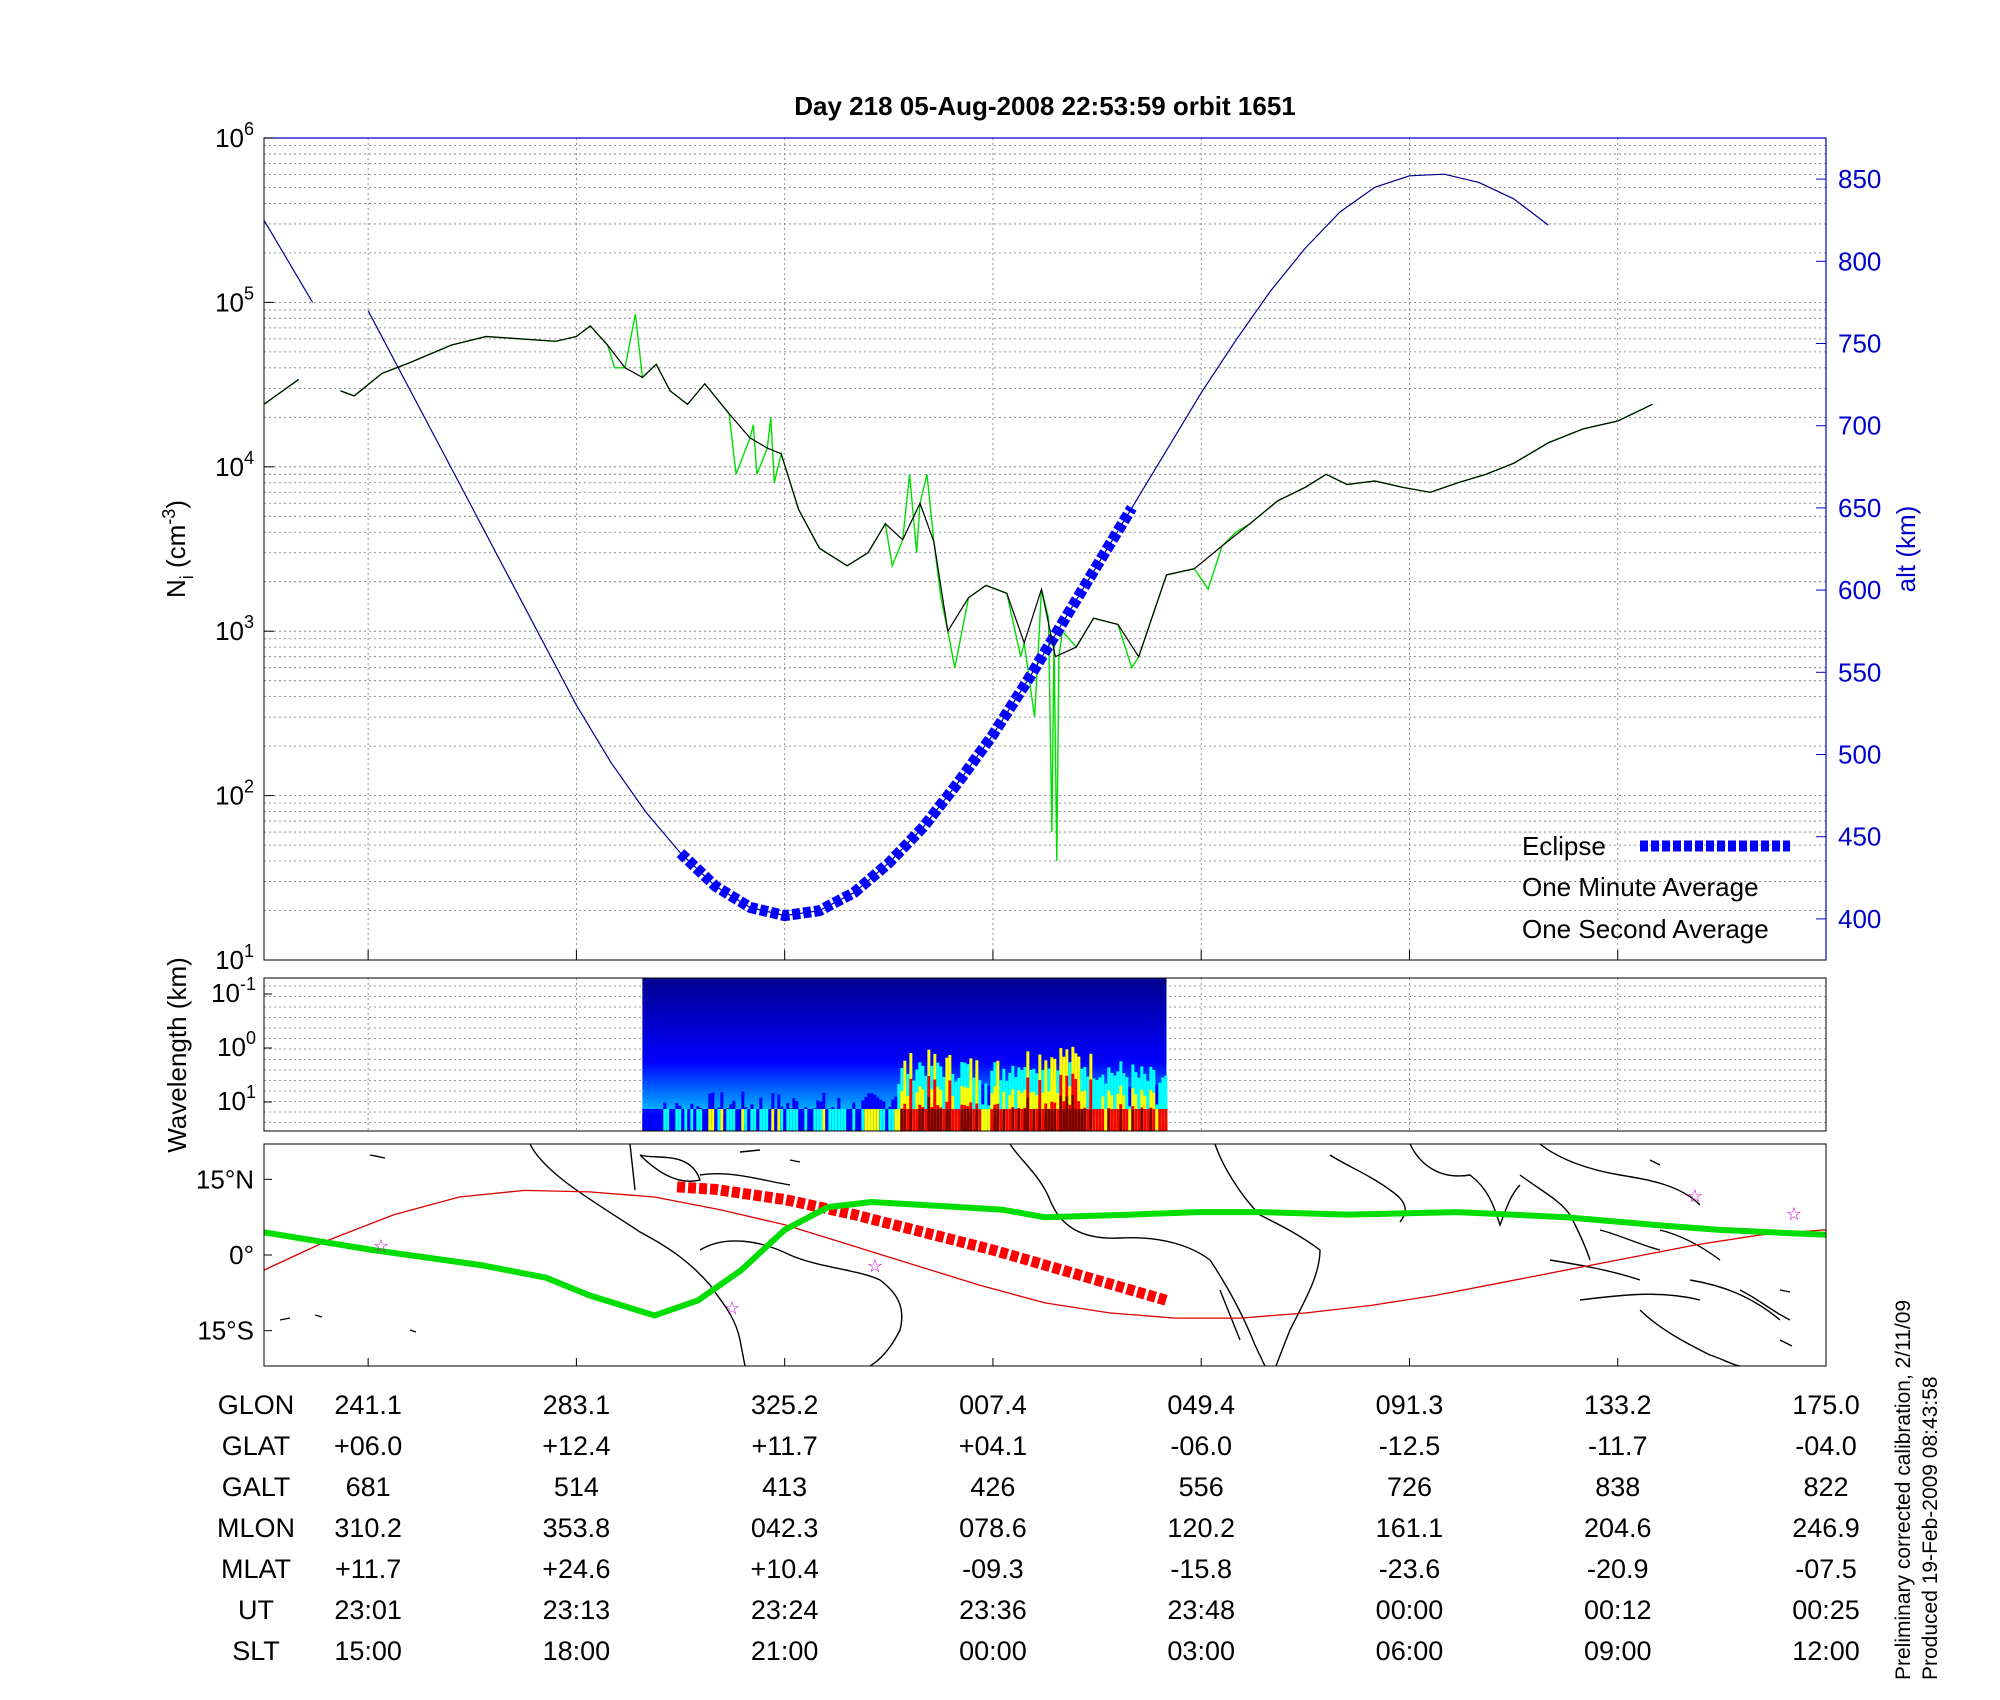 This screenshot has width=2000, height=1700. What do you see at coordinates (1826, 1569) in the screenshot?
I see `table-cell: -07.5` at bounding box center [1826, 1569].